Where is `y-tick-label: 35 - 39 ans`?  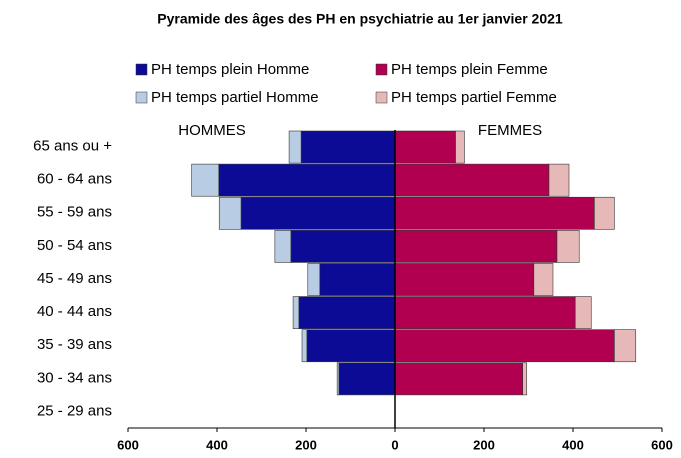 y-tick-label: 35 - 39 ans is located at coordinates (74, 344).